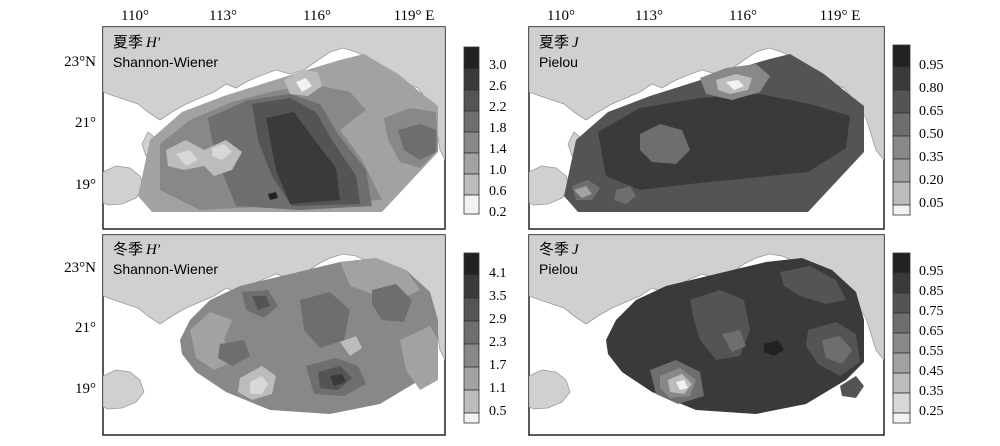  Describe the element at coordinates (498, 65) in the screenshot. I see `legend-tick: 3.0` at that location.